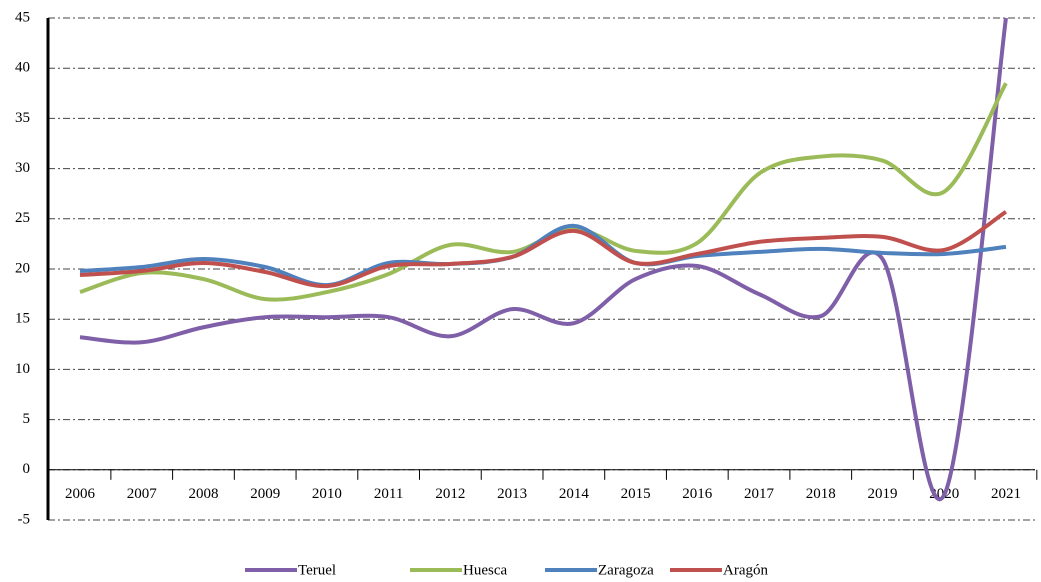 Image resolution: width=1041 pixels, height=582 pixels. Describe the element at coordinates (574, 494) in the screenshot. I see `x-tick-label: 2014` at that location.